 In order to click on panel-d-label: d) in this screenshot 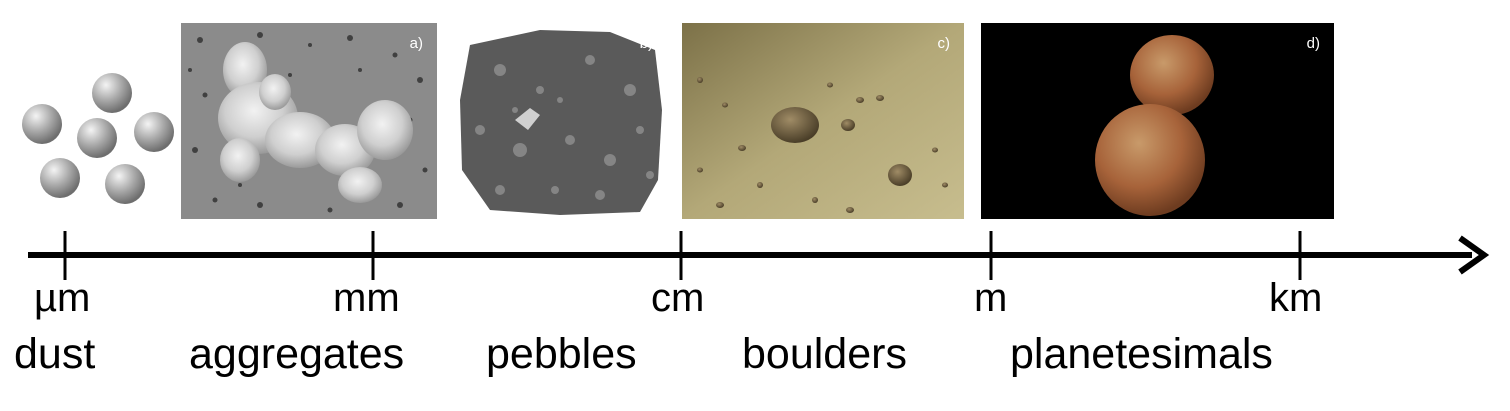, I will do `click(1313, 43)`.